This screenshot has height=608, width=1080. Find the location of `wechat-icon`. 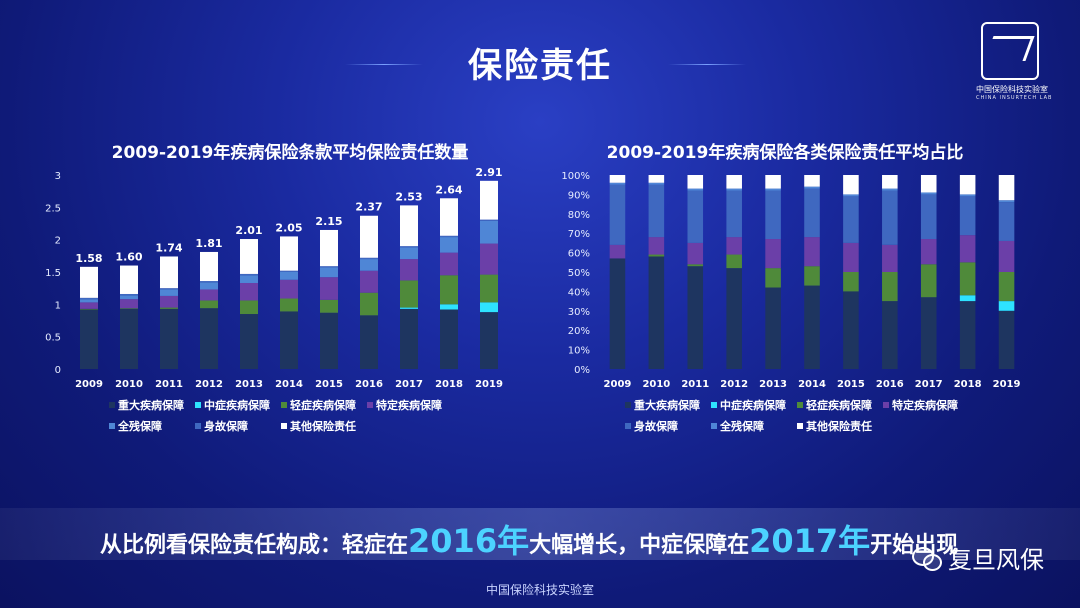

wechat-icon is located at coordinates (927, 558).